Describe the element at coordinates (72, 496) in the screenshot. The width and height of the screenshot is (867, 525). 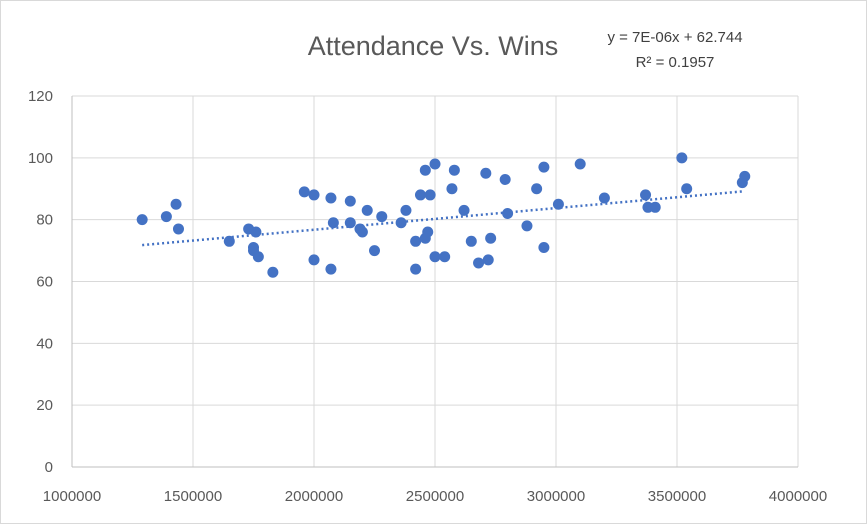
I see `x-tick-label: 1000000` at that location.